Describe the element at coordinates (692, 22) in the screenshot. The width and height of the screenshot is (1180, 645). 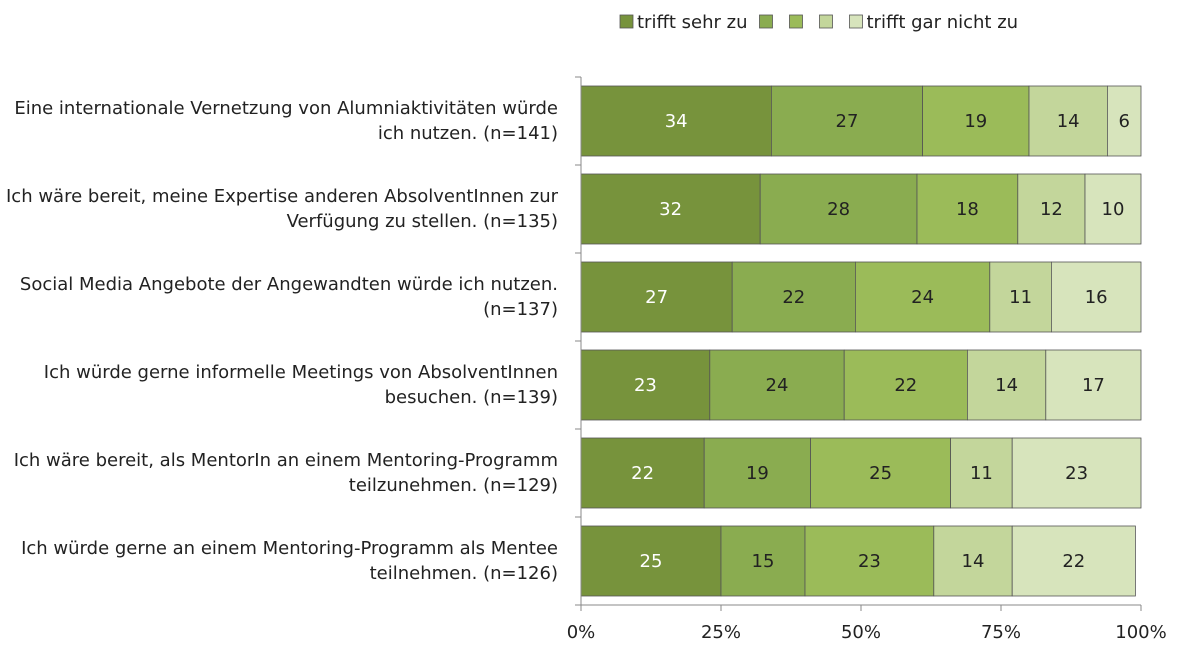
I see `legend-label: trifft sehr zu` at that location.